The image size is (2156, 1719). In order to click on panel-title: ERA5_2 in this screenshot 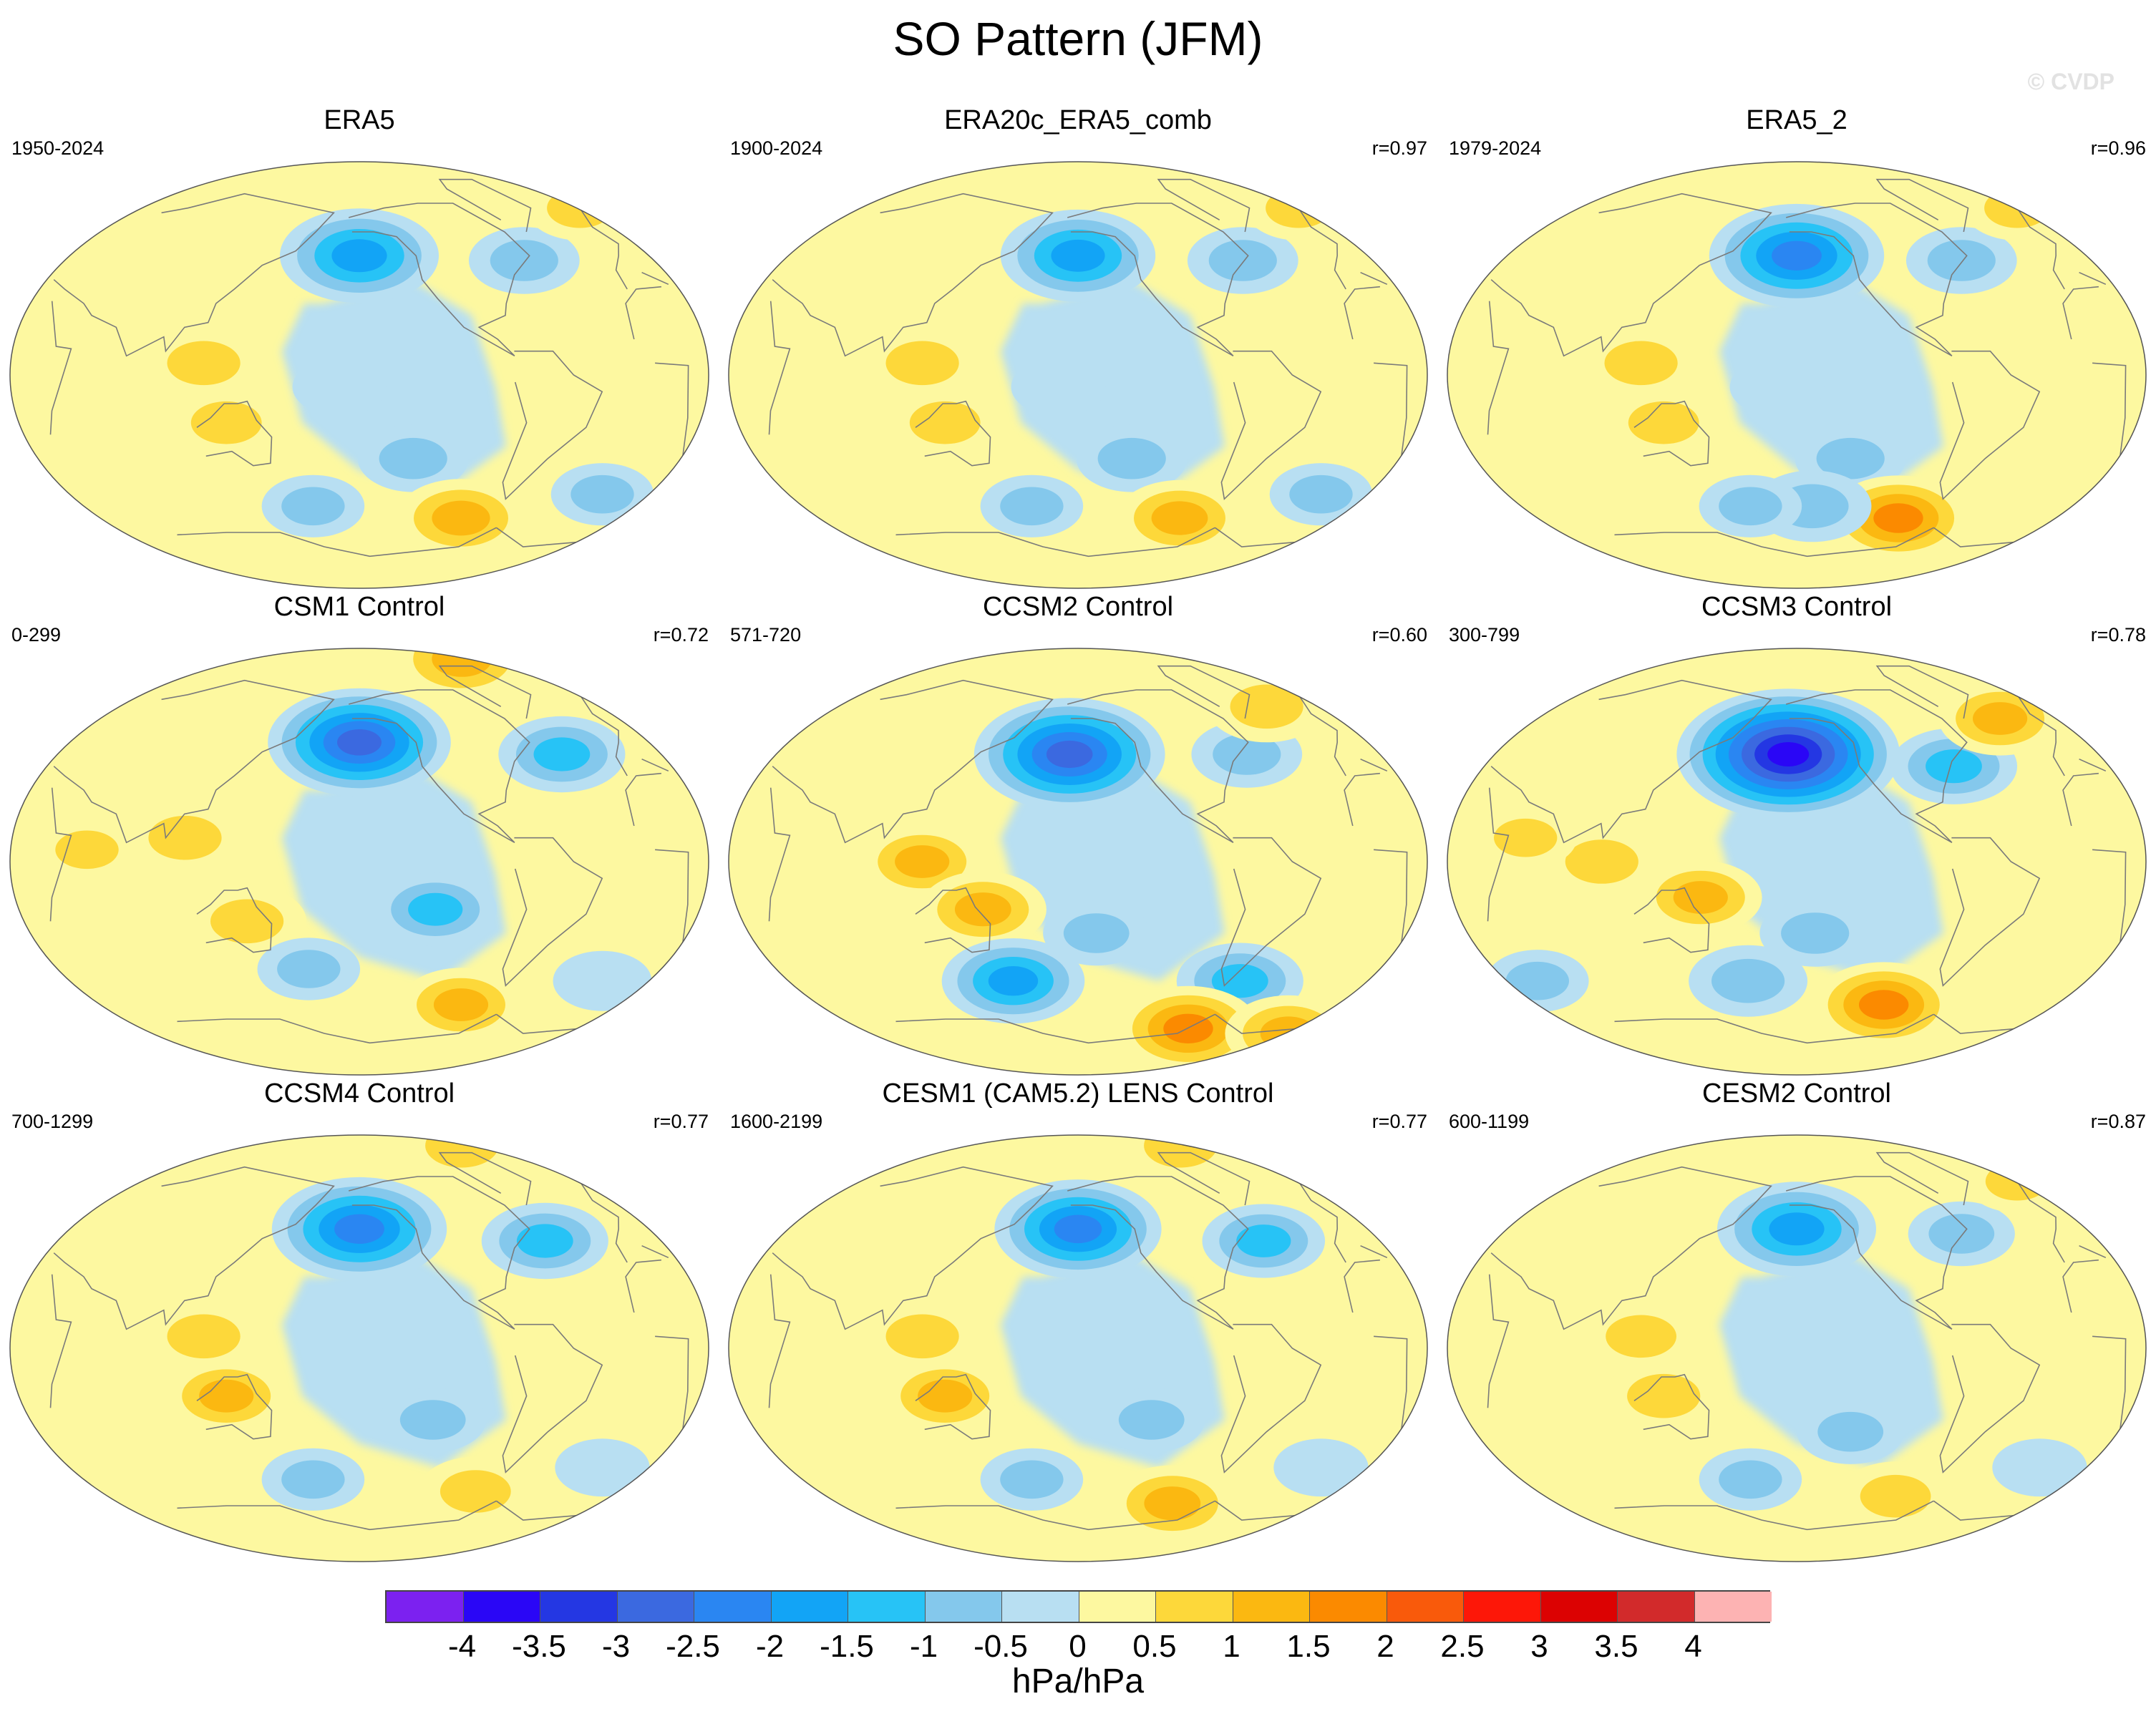, I will do `click(1797, 120)`.